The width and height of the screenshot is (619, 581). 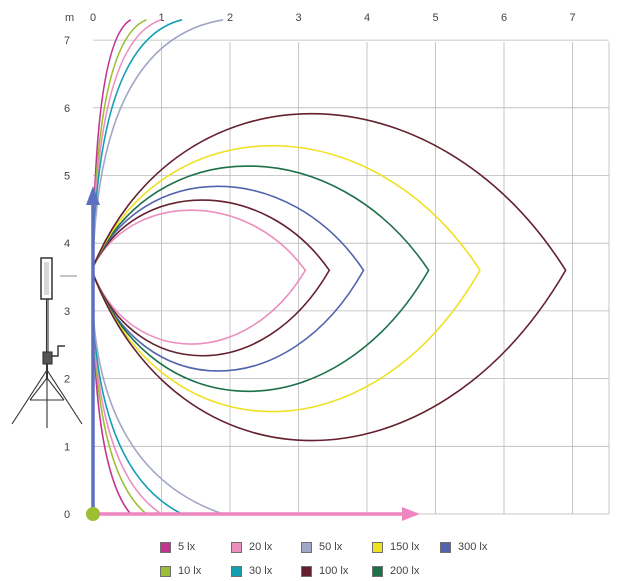 I want to click on x-tick-label: 5, so click(x=435, y=18).